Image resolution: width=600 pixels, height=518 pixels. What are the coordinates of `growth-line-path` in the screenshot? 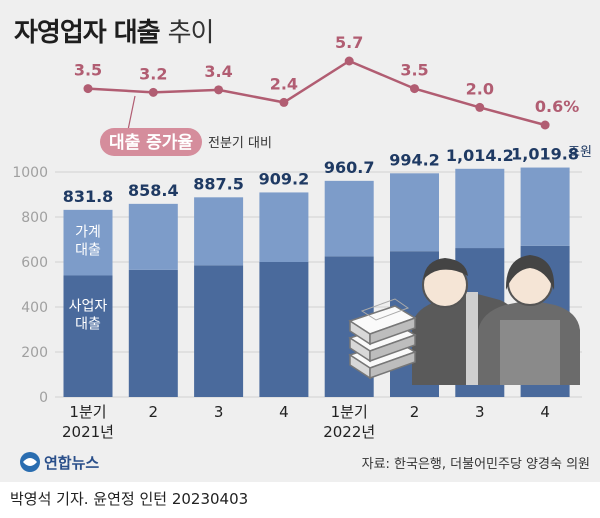 It's located at (316, 93).